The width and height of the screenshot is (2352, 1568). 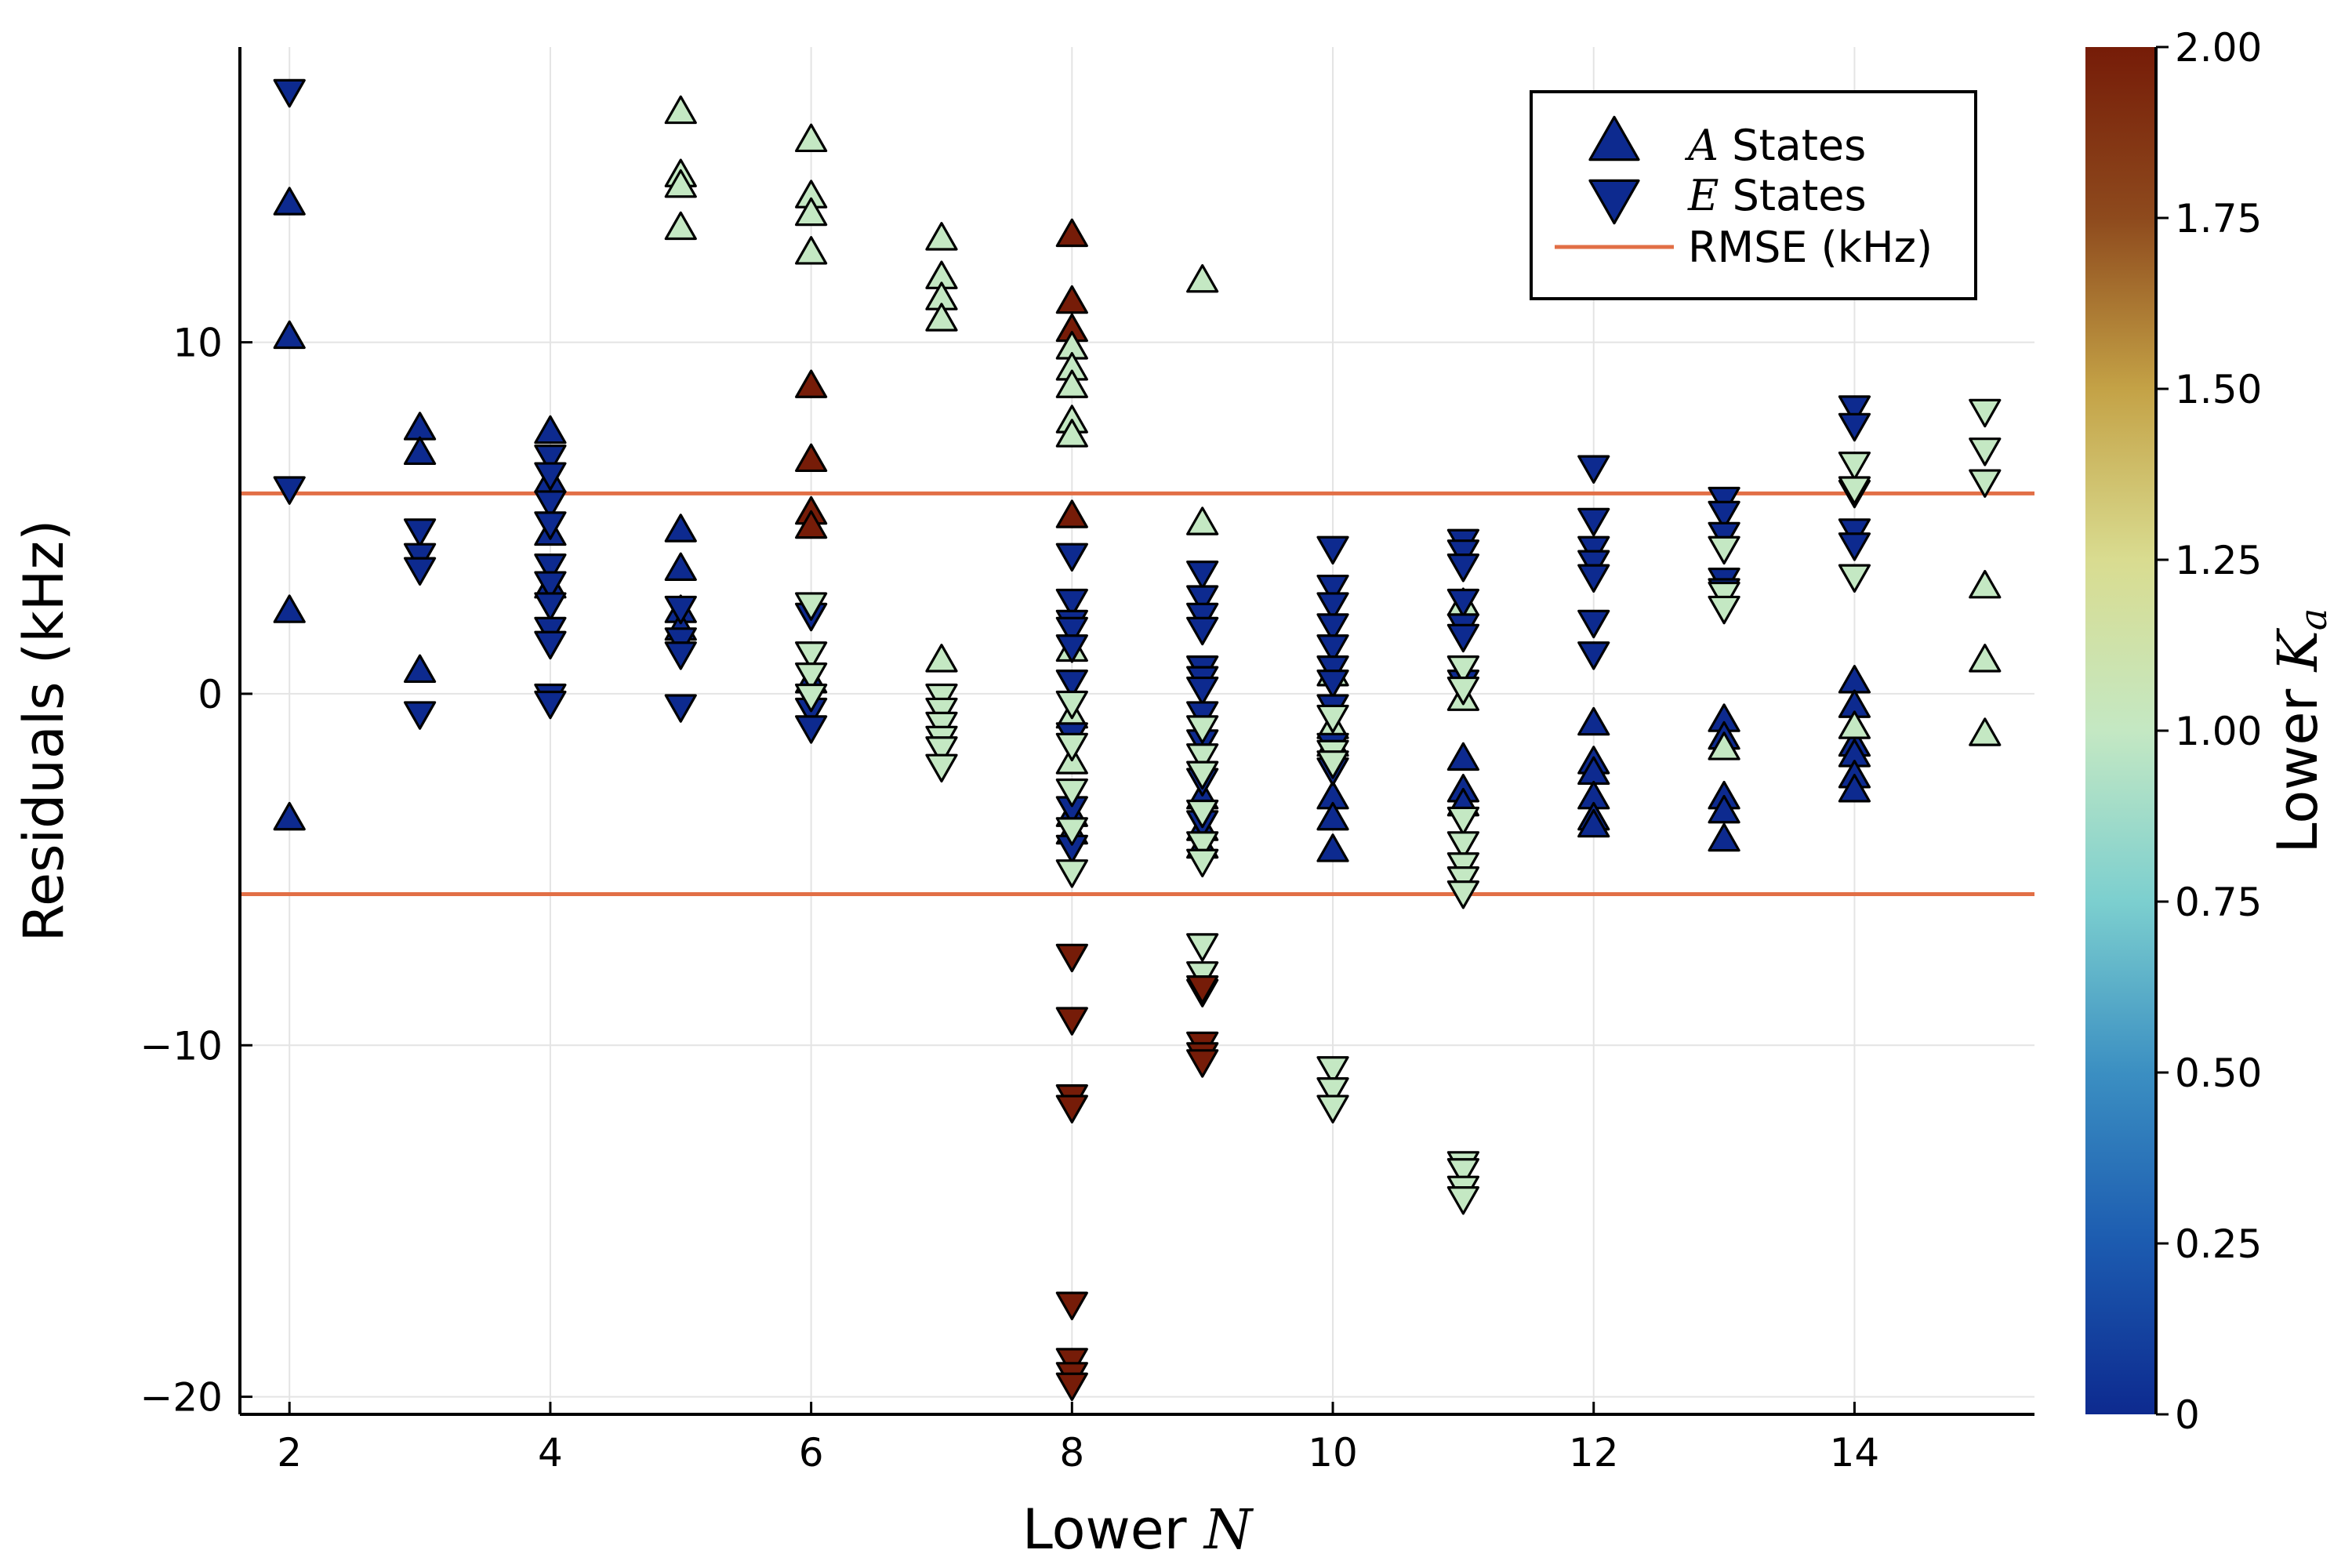 I want to click on colorbar-ticks: 0 0.25 0.50 0.75 1.00 1.25 1.50 1.75 2.00, so click(x=2209, y=731).